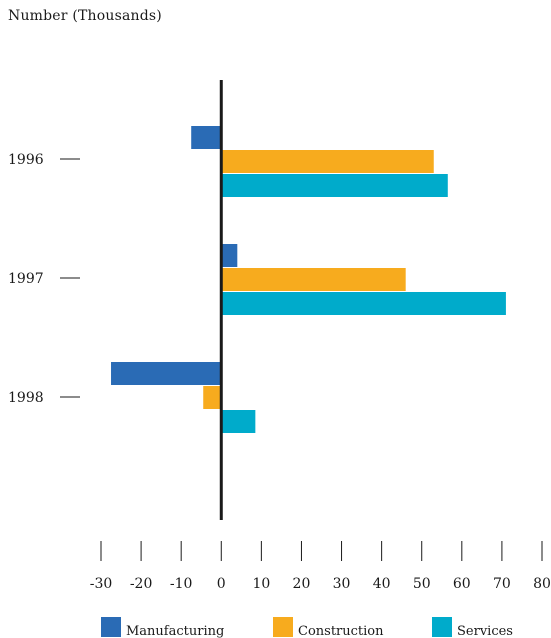 The image size is (551, 638). I want to click on x-axis: -30 -20 -10 0 10 20 30 40 50 60 70 80, so click(320, 566).